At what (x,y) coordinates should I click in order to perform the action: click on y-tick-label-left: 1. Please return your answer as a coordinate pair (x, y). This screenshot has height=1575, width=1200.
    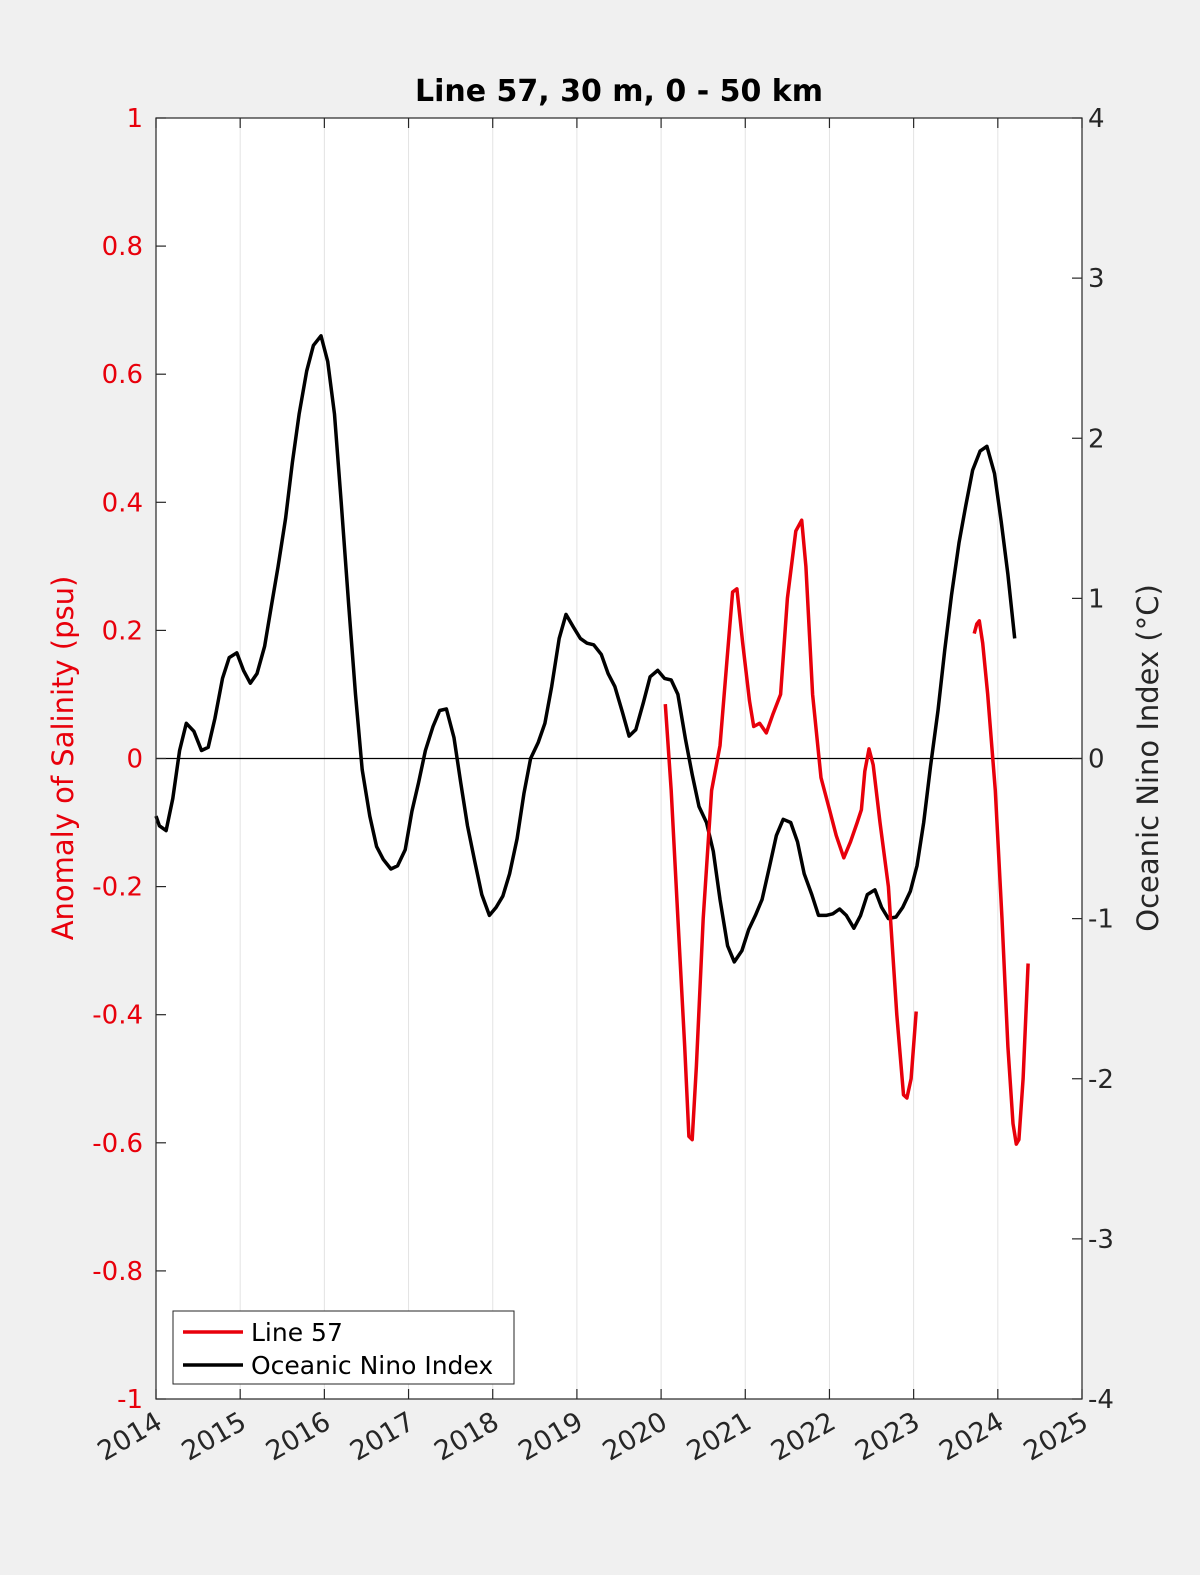
    Looking at the image, I should click on (134, 119).